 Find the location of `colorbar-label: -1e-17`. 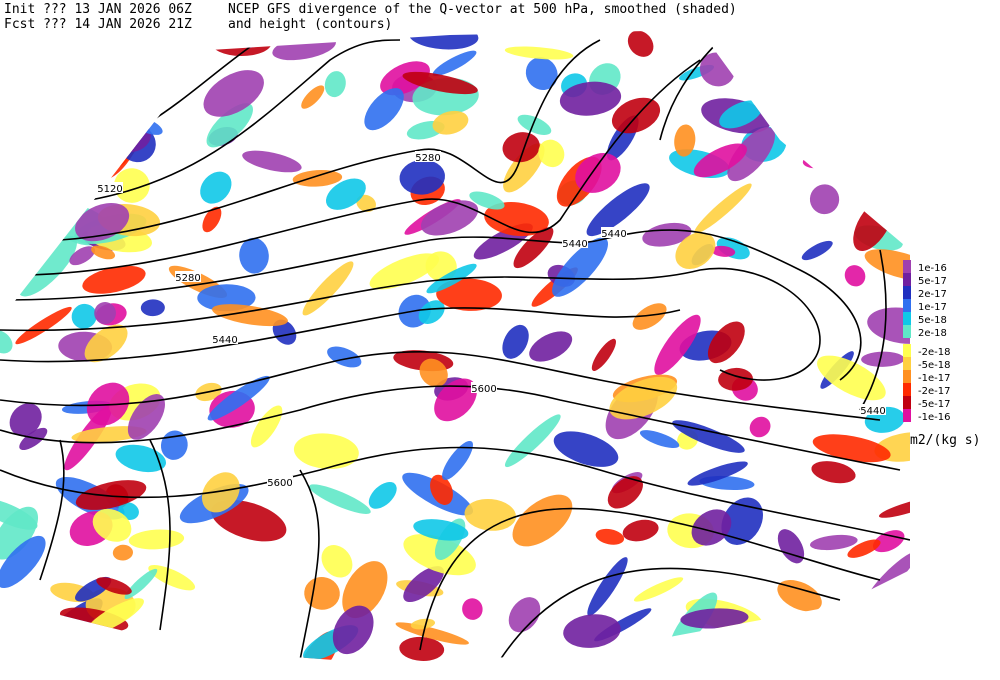

colorbar-label: -1e-17 is located at coordinates (934, 378).